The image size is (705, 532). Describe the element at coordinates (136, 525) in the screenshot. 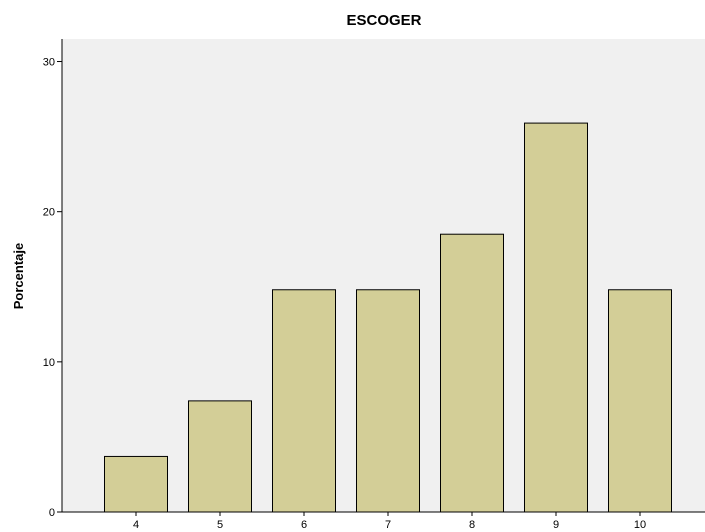

I see `x-tick-label-4: 4` at that location.